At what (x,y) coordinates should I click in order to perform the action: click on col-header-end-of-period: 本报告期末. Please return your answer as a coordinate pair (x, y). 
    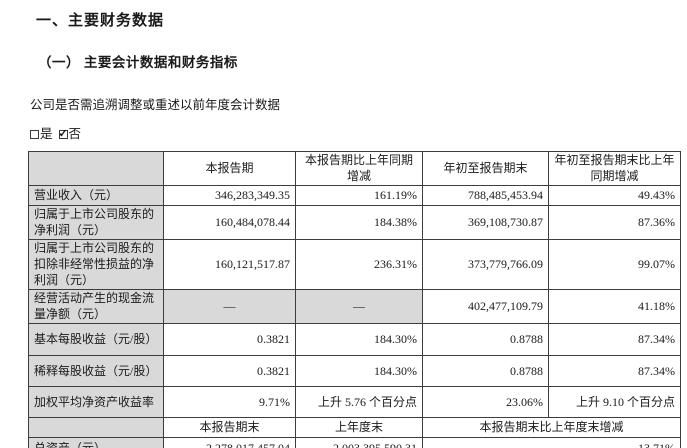
    Looking at the image, I should click on (229, 428).